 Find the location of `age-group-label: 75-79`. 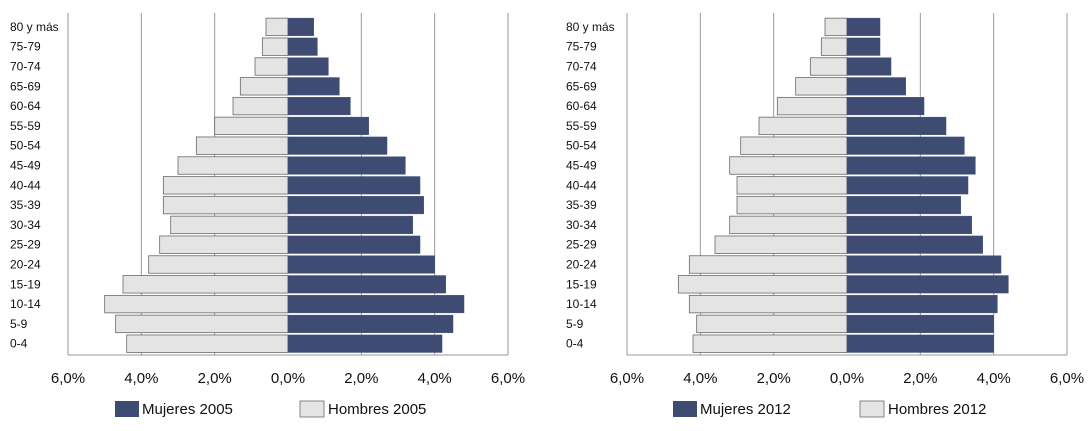

age-group-label: 75-79 is located at coordinates (581, 47).